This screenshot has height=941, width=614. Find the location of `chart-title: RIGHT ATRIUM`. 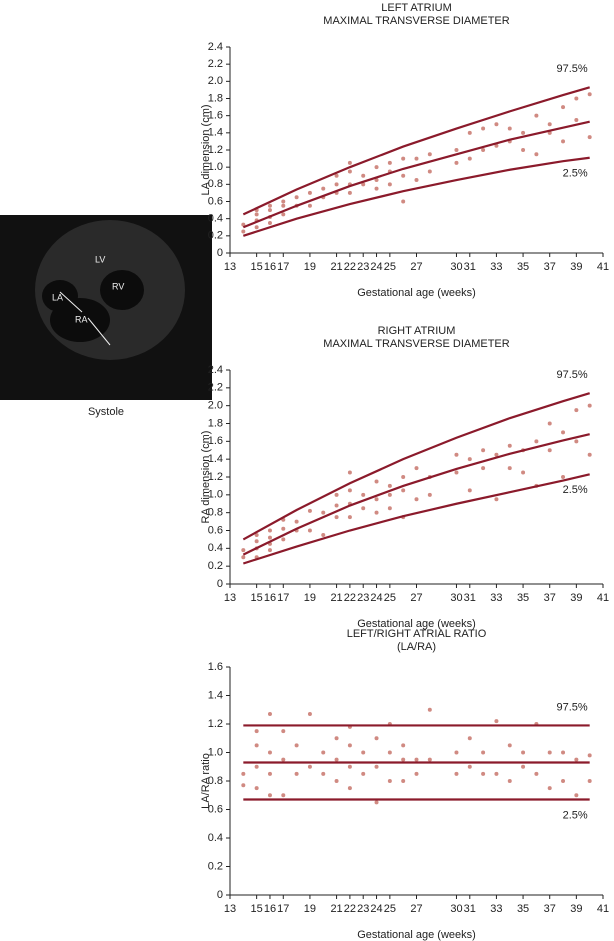

chart-title: RIGHT ATRIUM is located at coordinates (417, 331).